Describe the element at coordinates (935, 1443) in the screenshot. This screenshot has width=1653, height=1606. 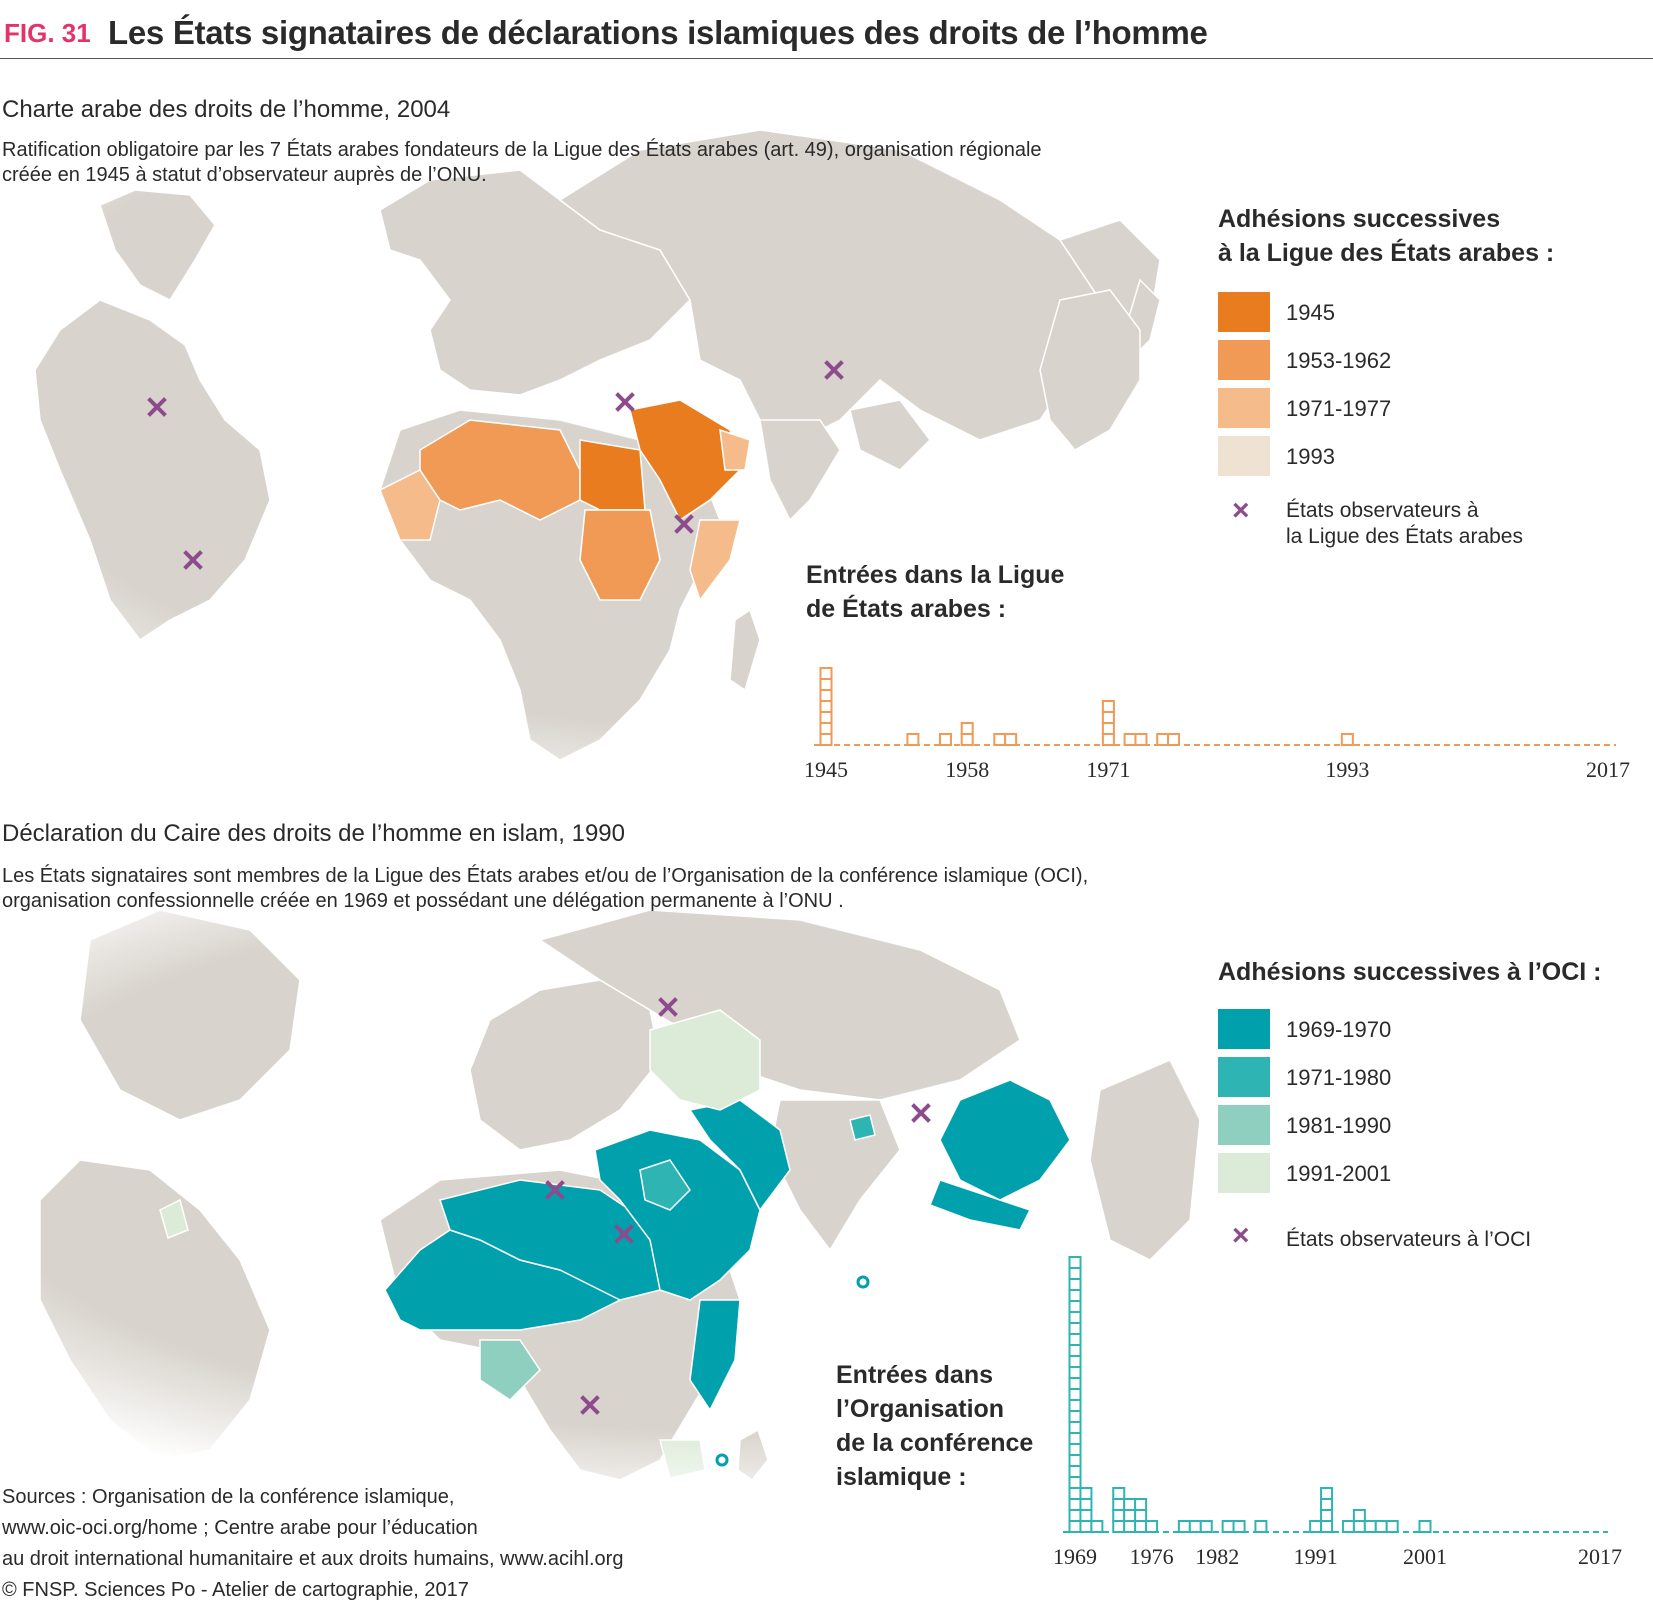
I see `chart2-title-line3: de la conférence` at that location.